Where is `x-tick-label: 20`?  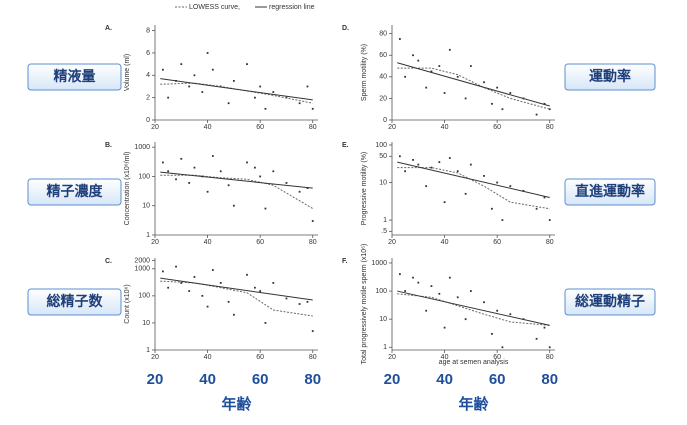
x-tick-label: 20 is located at coordinates (155, 242).